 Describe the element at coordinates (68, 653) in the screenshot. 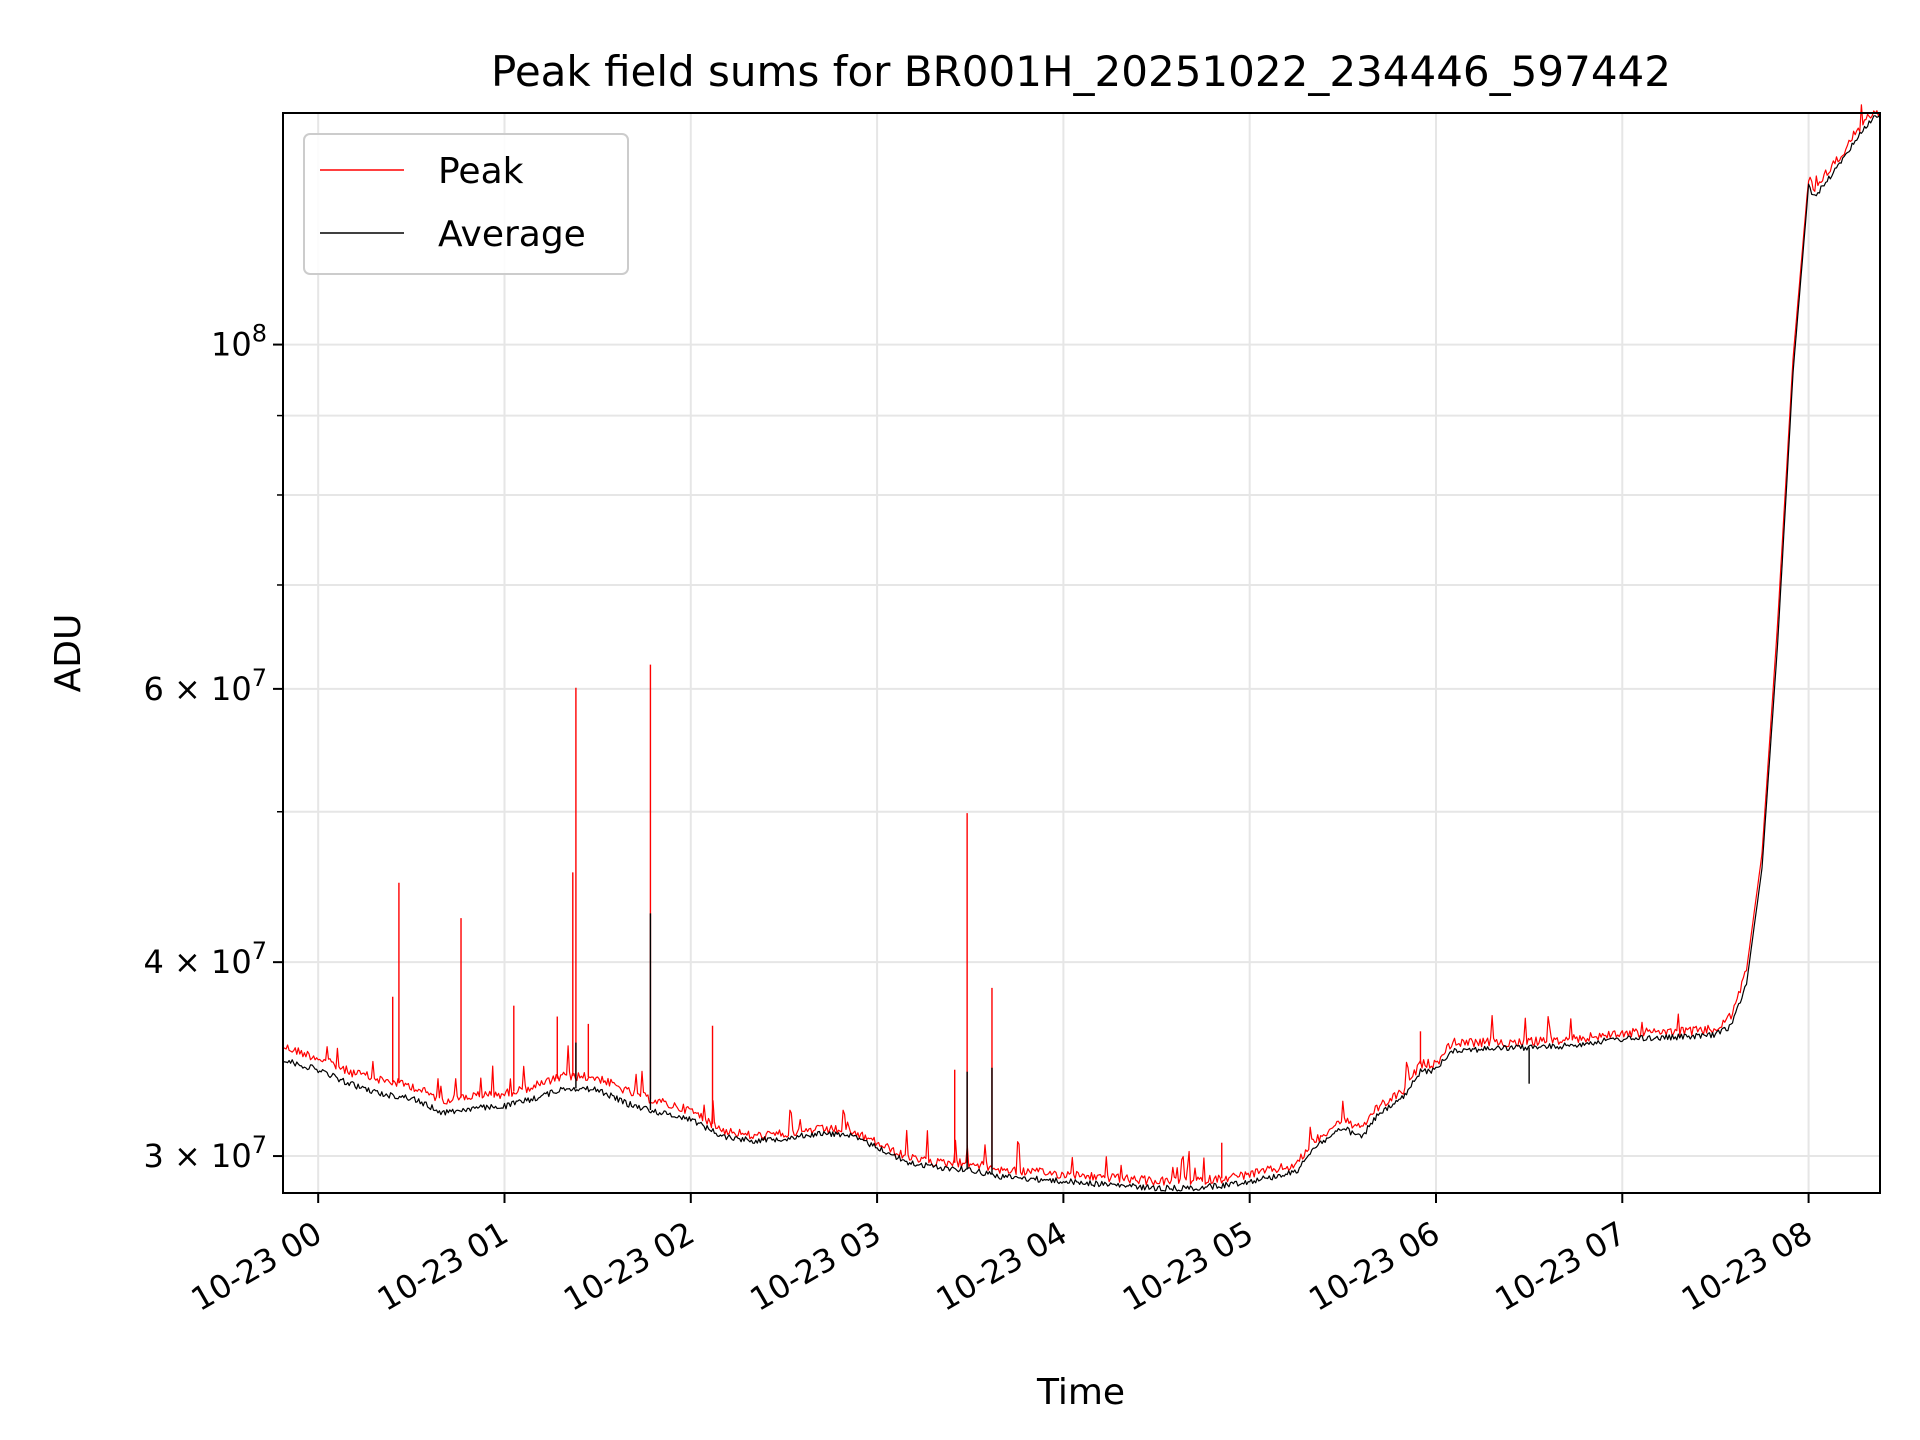

I see `y-axis-label: ADU` at that location.